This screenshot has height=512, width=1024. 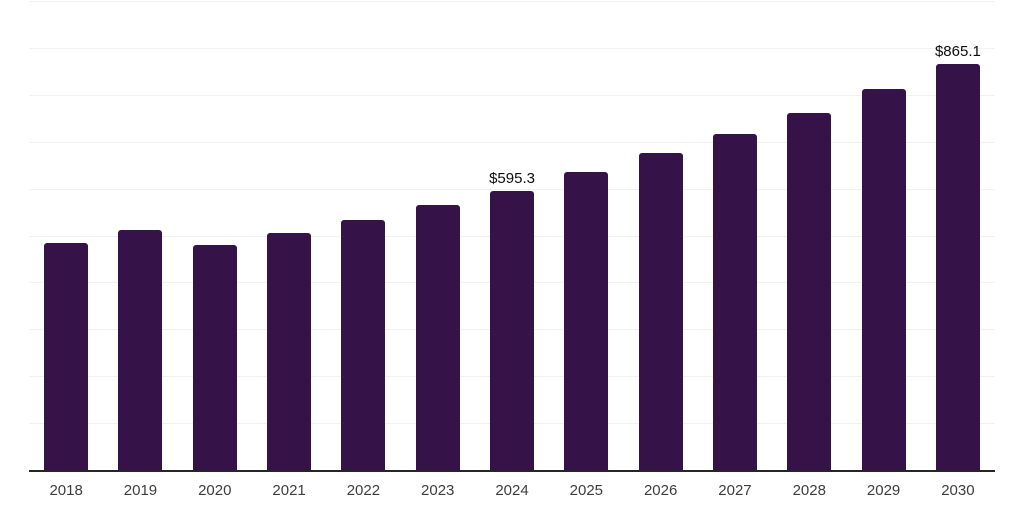 I want to click on bar-2027, so click(x=734, y=301).